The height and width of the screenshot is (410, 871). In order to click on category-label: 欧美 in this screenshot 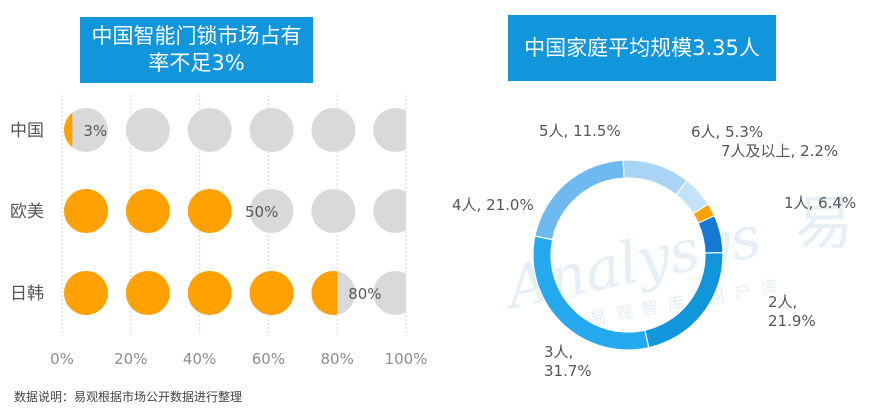, I will do `click(27, 212)`.